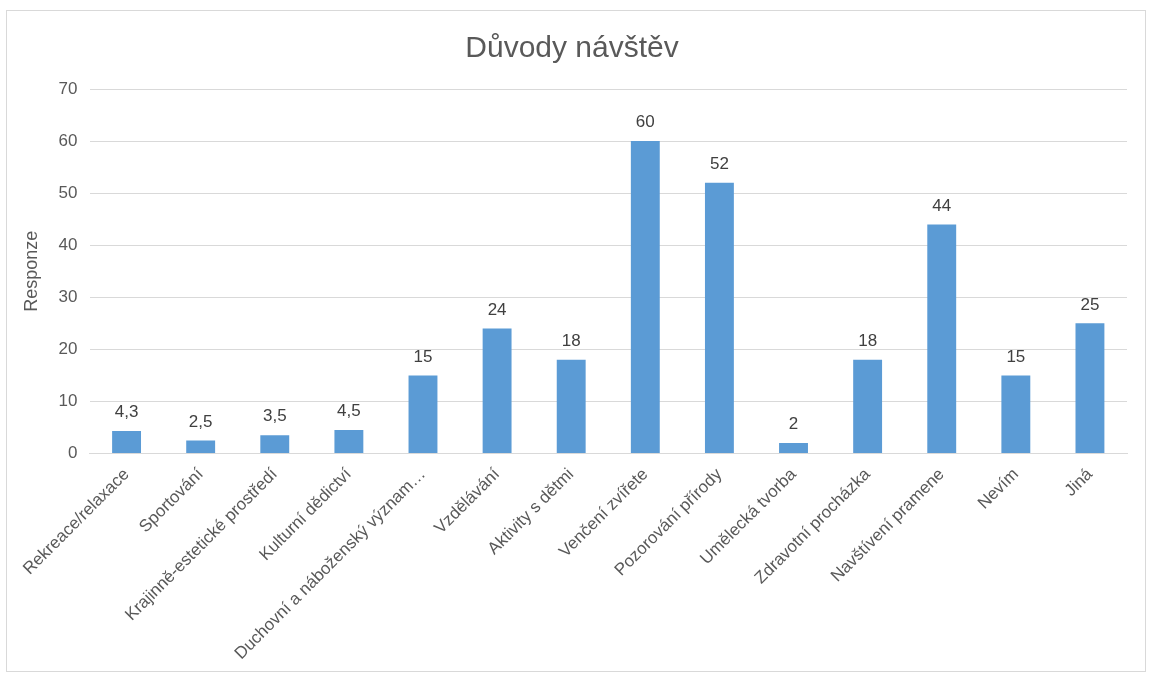  I want to click on data-label: 4,5, so click(349, 411).